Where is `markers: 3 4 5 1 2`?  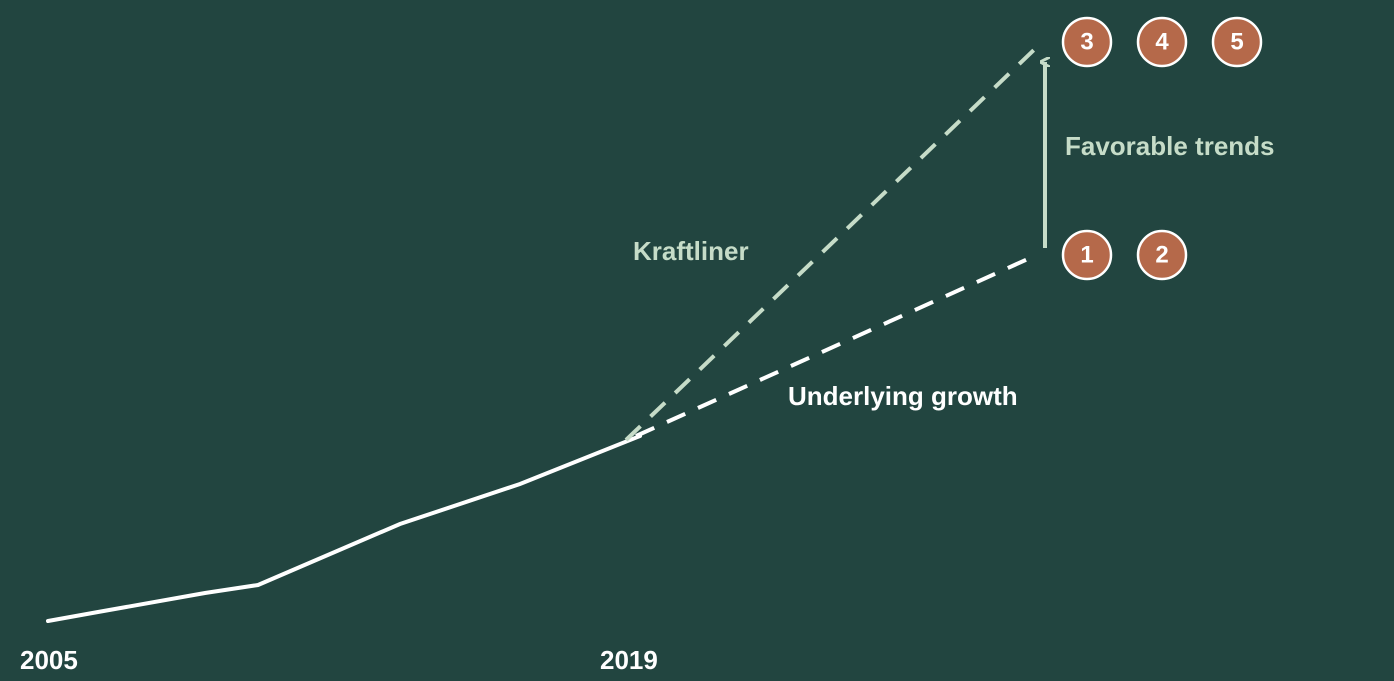 markers: 3 4 5 1 2 is located at coordinates (1162, 148).